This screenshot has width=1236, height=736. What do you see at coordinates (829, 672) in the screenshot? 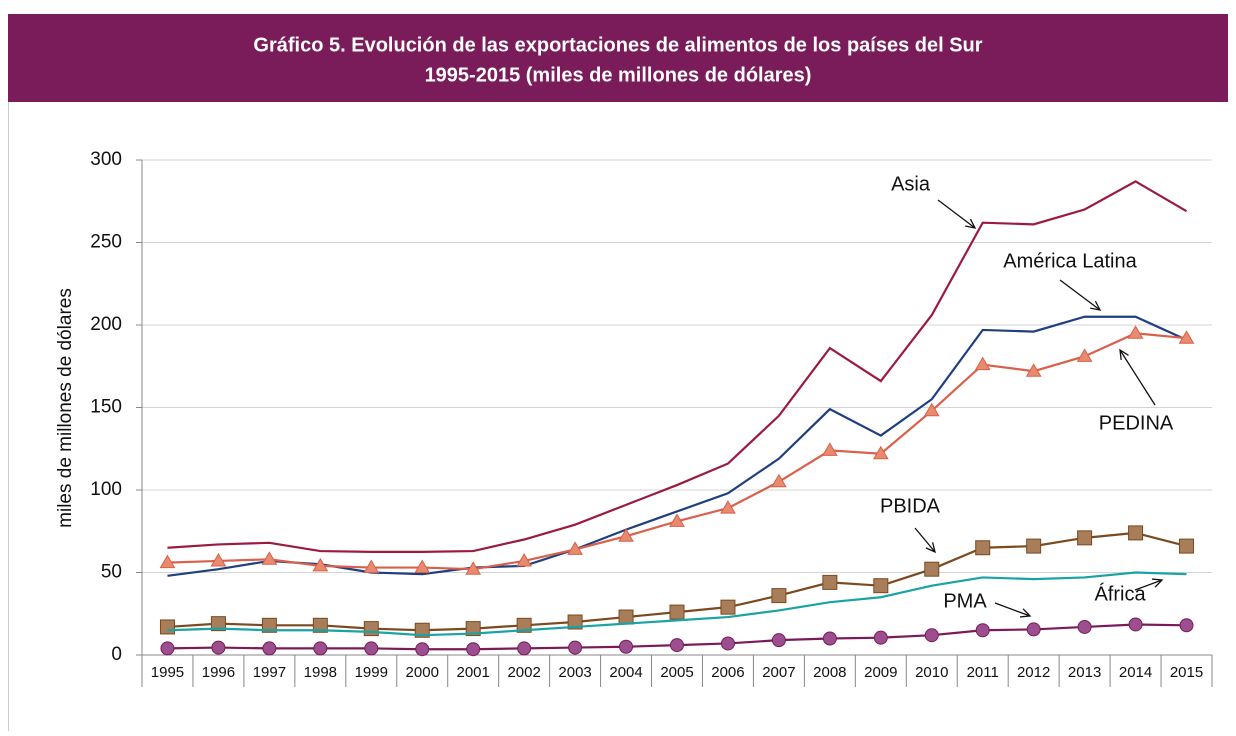
I see `x-tick-label: 2008` at bounding box center [829, 672].